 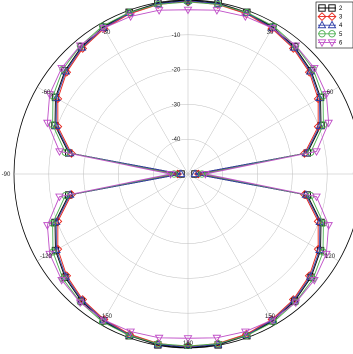 I want to click on ring-label: -30, so click(x=176, y=105).